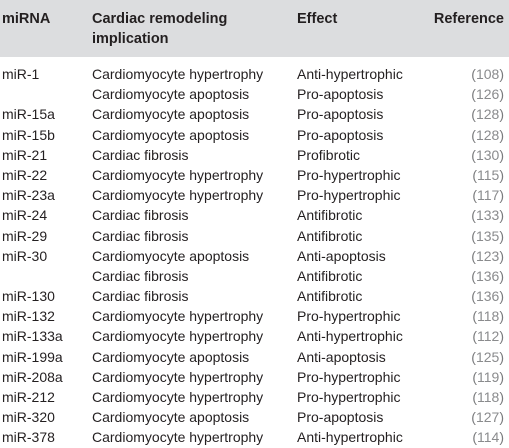 The image size is (509, 448). I want to click on reference-number: 127, so click(487, 417).